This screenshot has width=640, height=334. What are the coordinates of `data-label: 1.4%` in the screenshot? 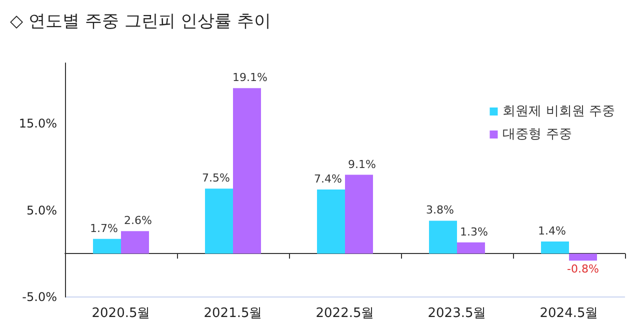 It's located at (552, 231).